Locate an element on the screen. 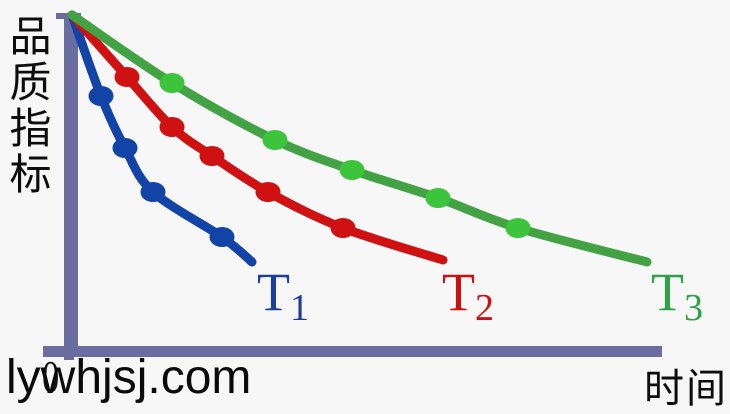  watermark-text: lywhjsj.com is located at coordinates (129, 377).